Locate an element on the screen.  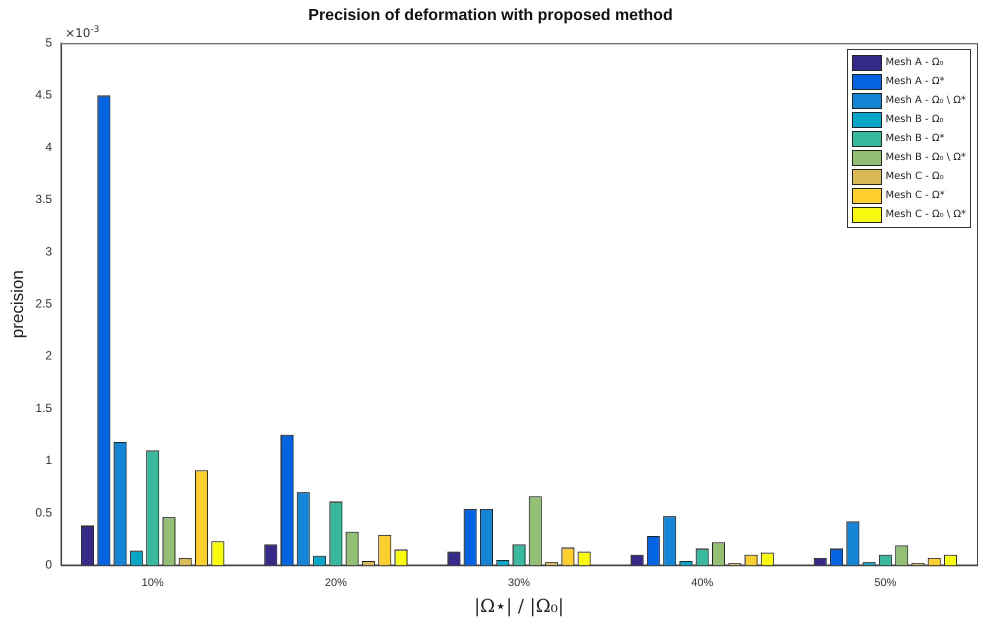
legend-label: Mesh B - Ω₀ is located at coordinates (914, 120).